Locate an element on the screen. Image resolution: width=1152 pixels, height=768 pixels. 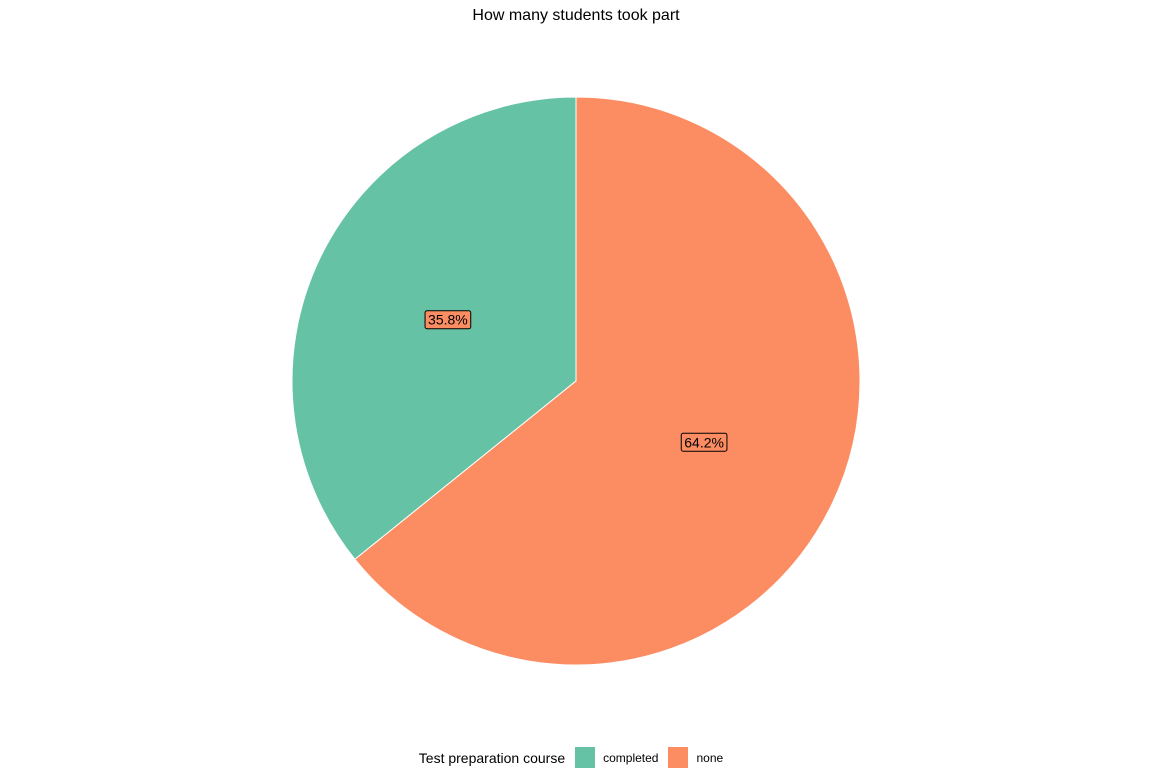
slice-label-text-none: 64.2% is located at coordinates (704, 442).